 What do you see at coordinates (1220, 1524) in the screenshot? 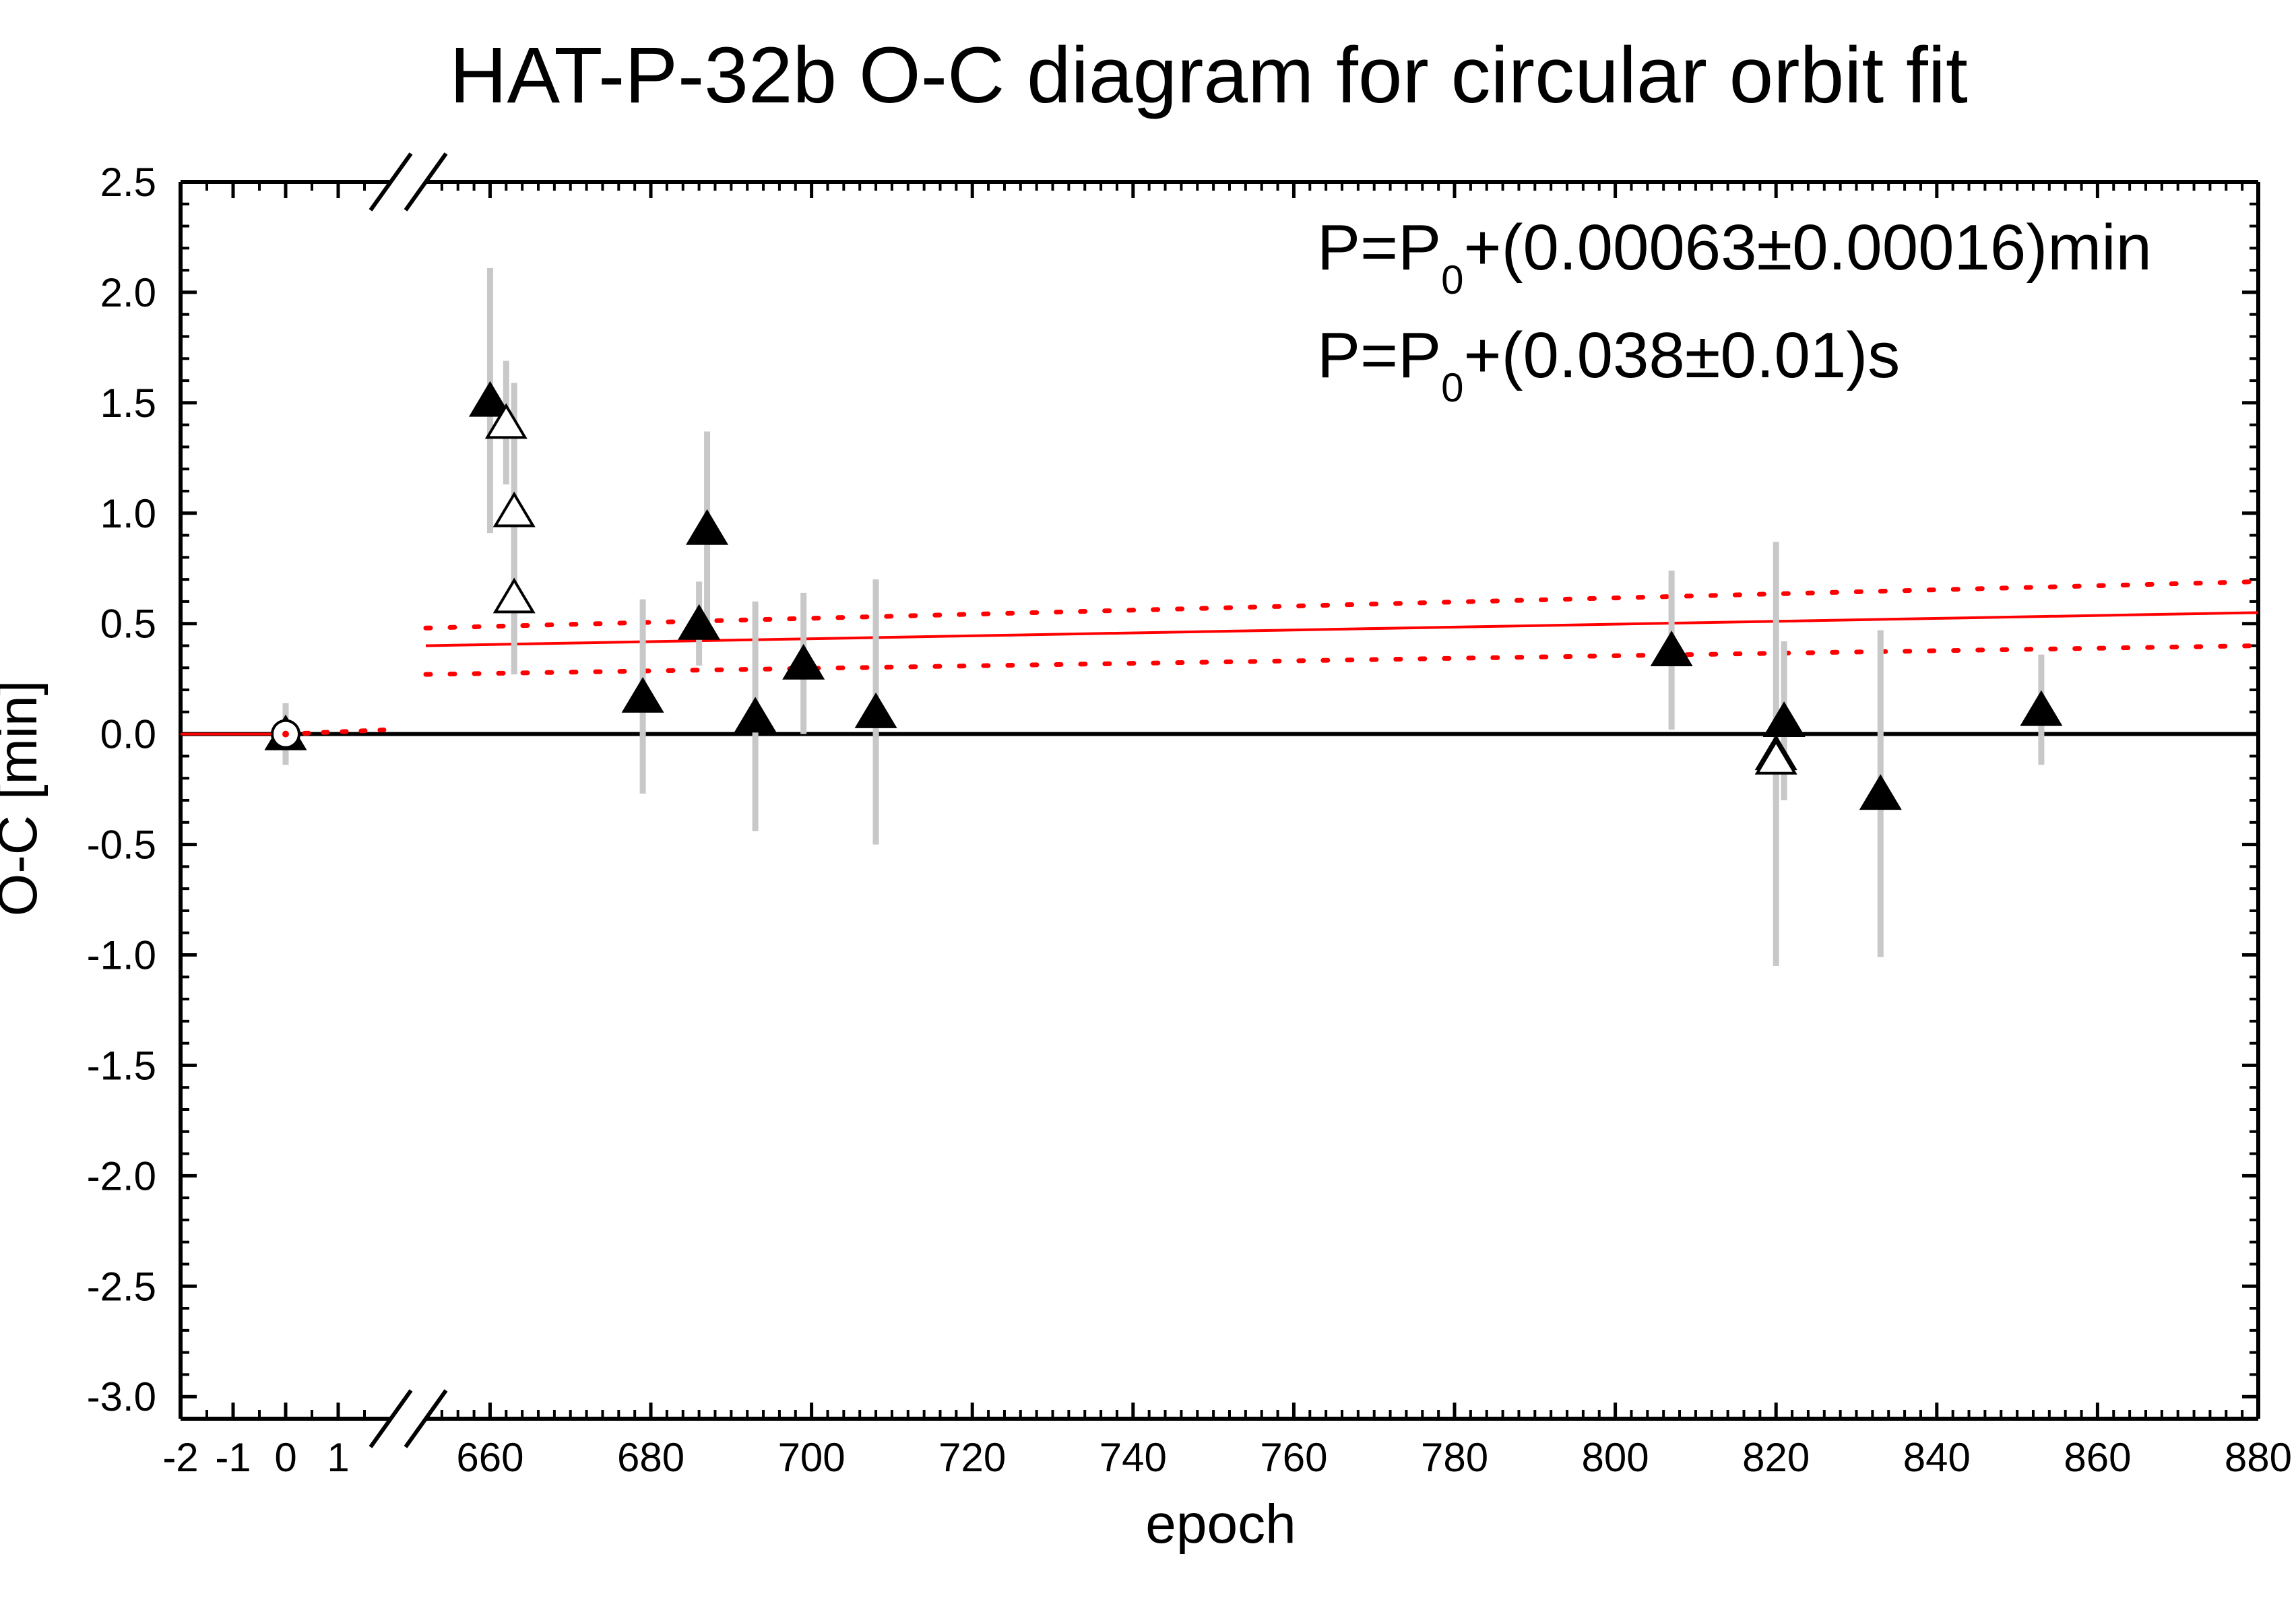
I see `x-axis-label: epoch` at bounding box center [1220, 1524].